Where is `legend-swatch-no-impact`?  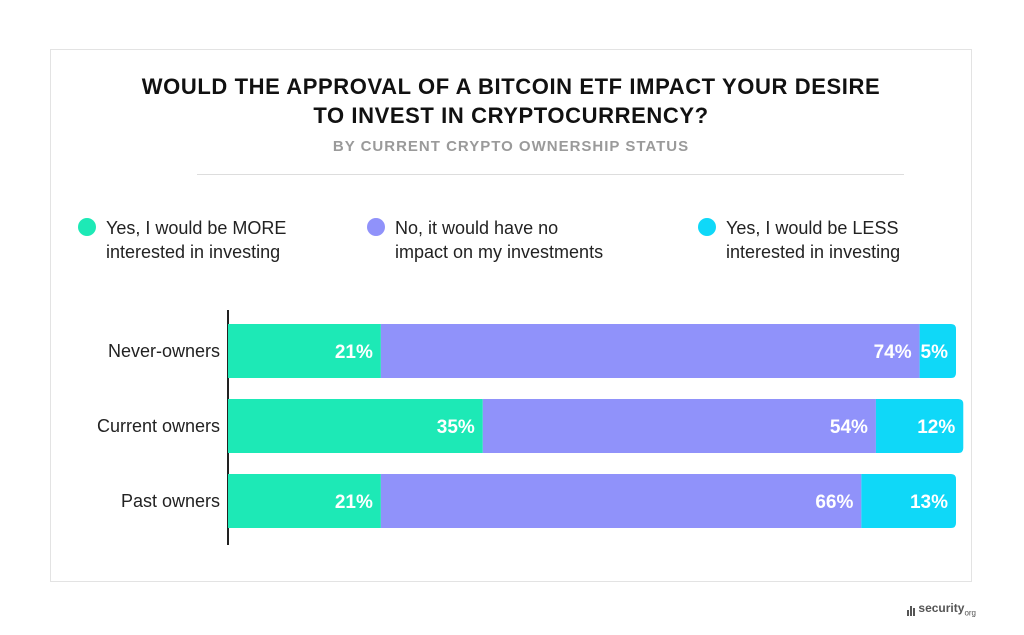 legend-swatch-no-impact is located at coordinates (376, 227).